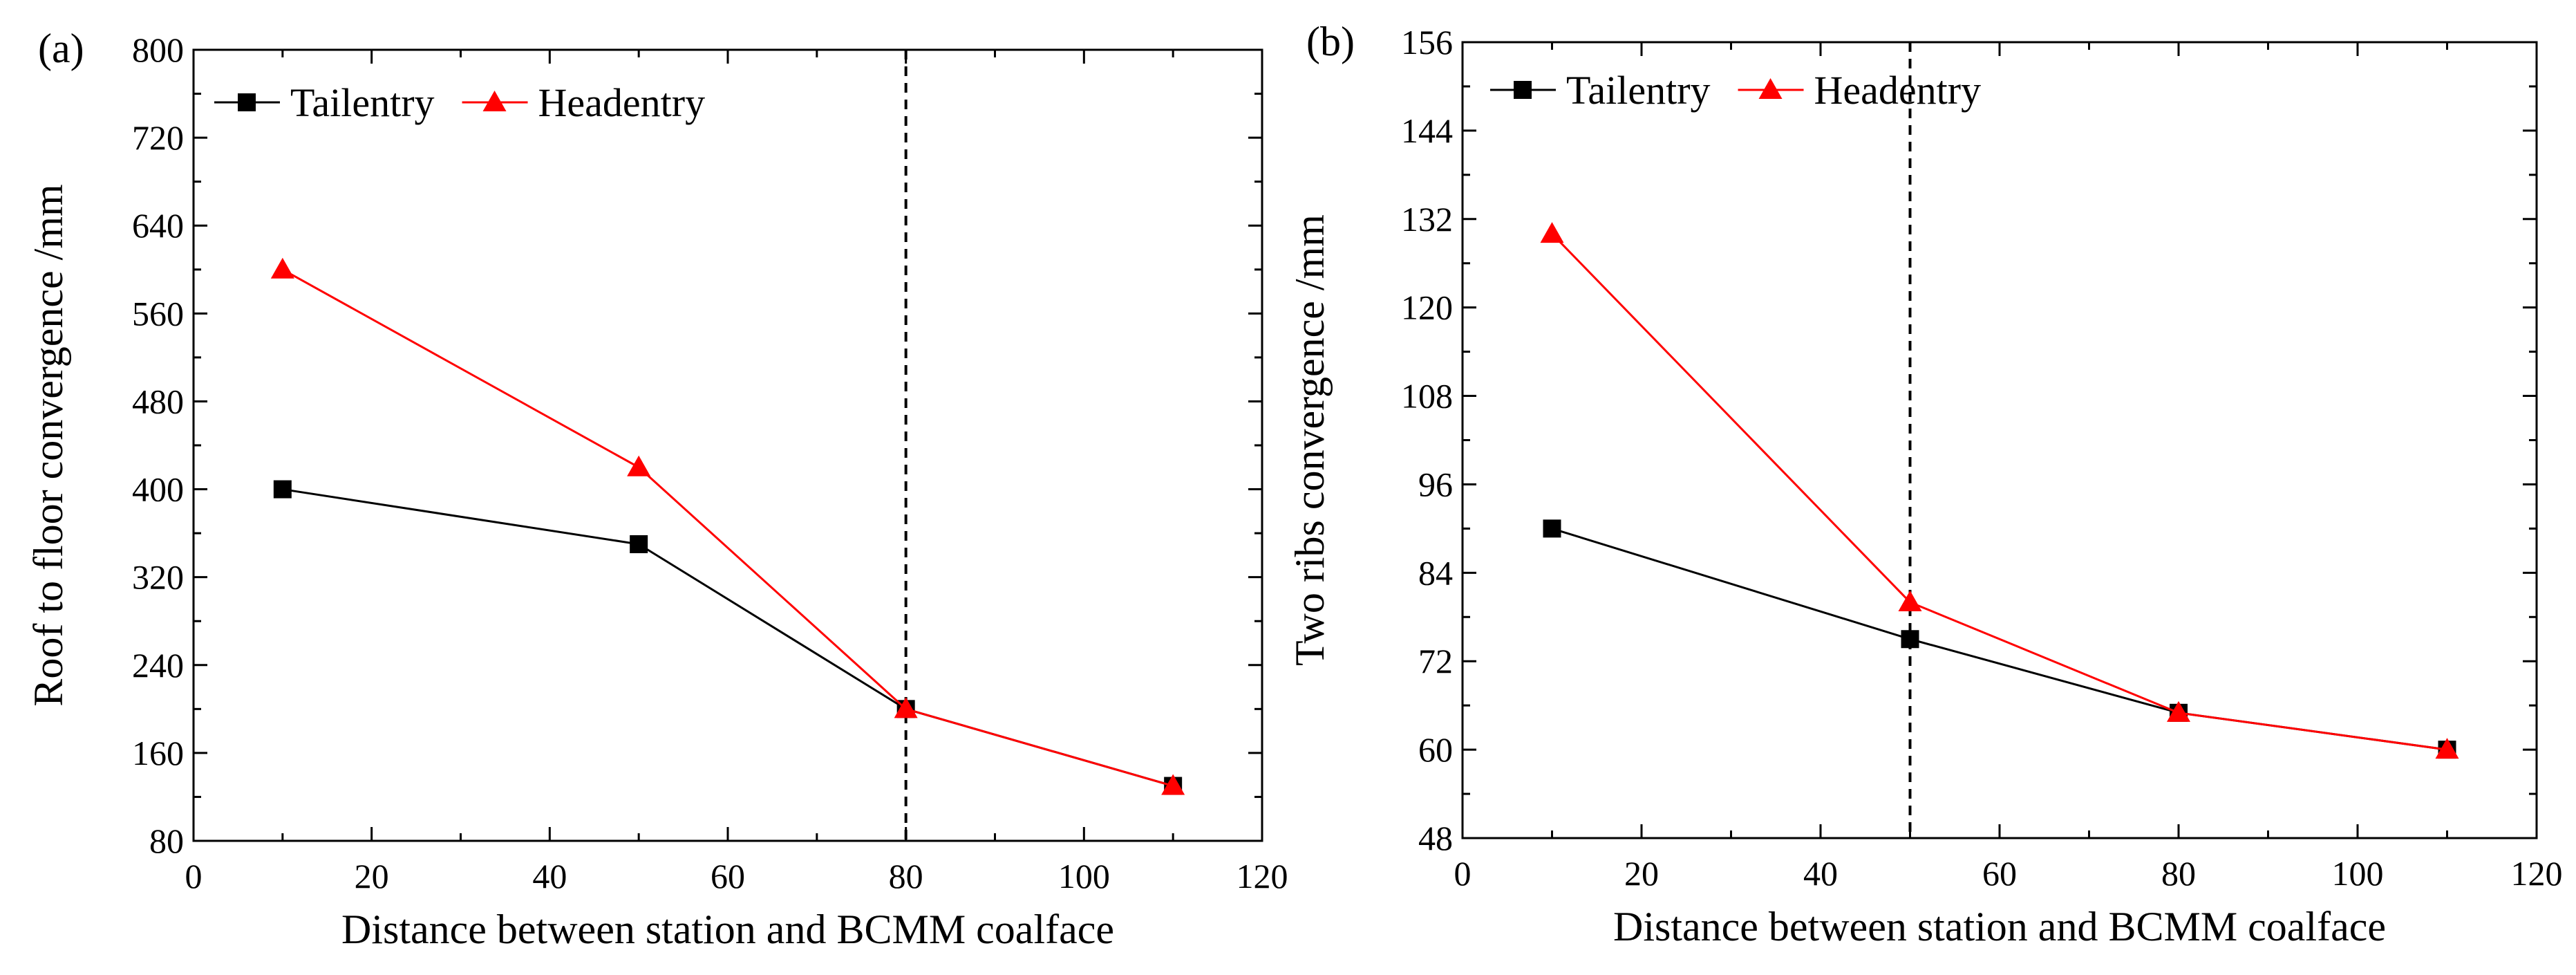  Describe the element at coordinates (1435, 838) in the screenshot. I see `y-tick-label: 48` at that location.